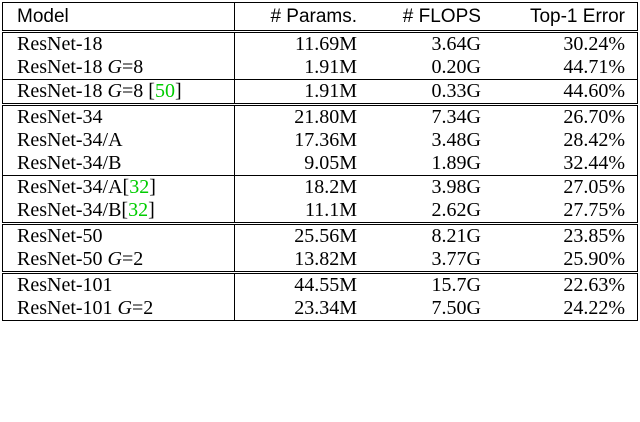  What do you see at coordinates (594, 259) in the screenshot?
I see `value-cell: 25.90%` at bounding box center [594, 259].